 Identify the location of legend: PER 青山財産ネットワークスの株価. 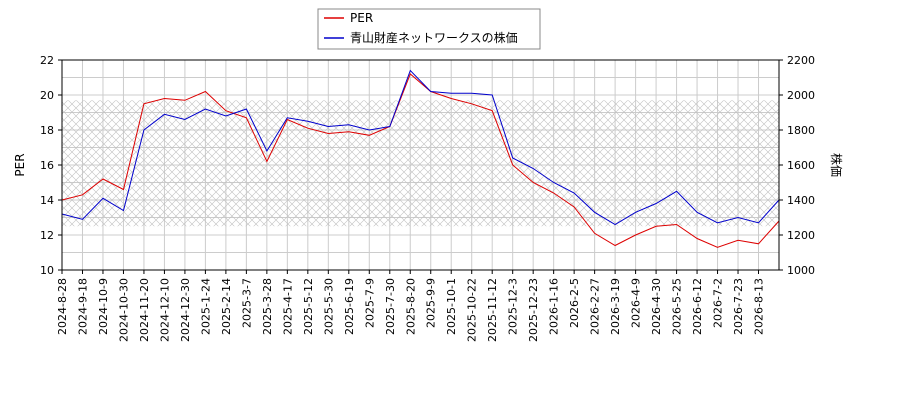
(429, 29).